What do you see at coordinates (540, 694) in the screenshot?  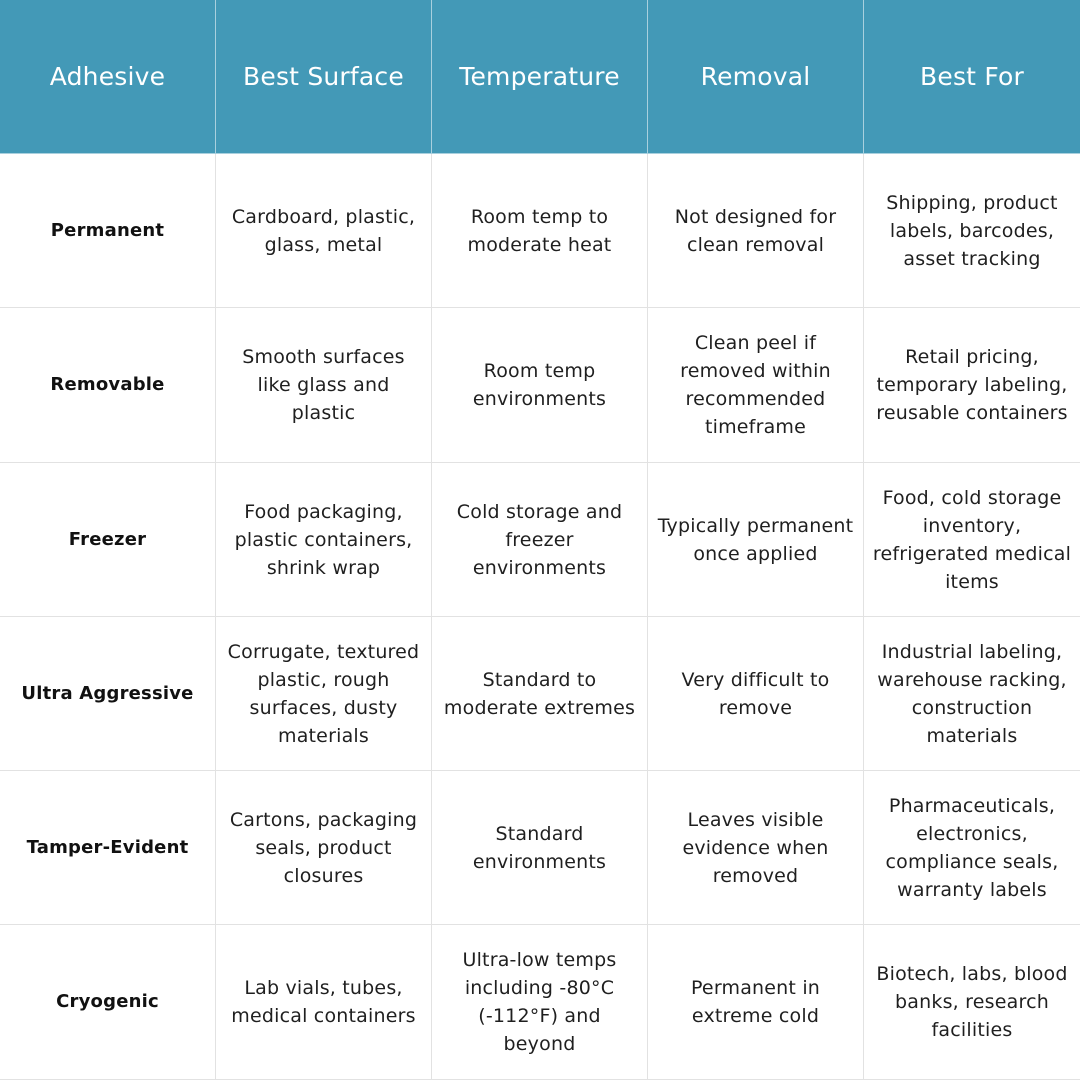 I see `table-cell-temperature: Standard to moderate extremes` at bounding box center [540, 694].